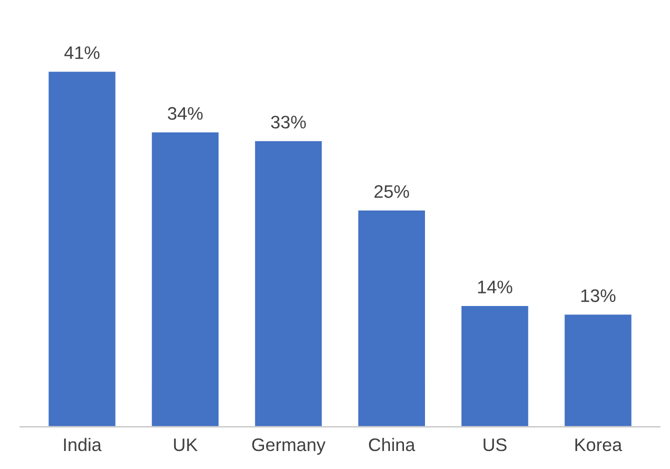  I want to click on data-label: 14%, so click(495, 287).